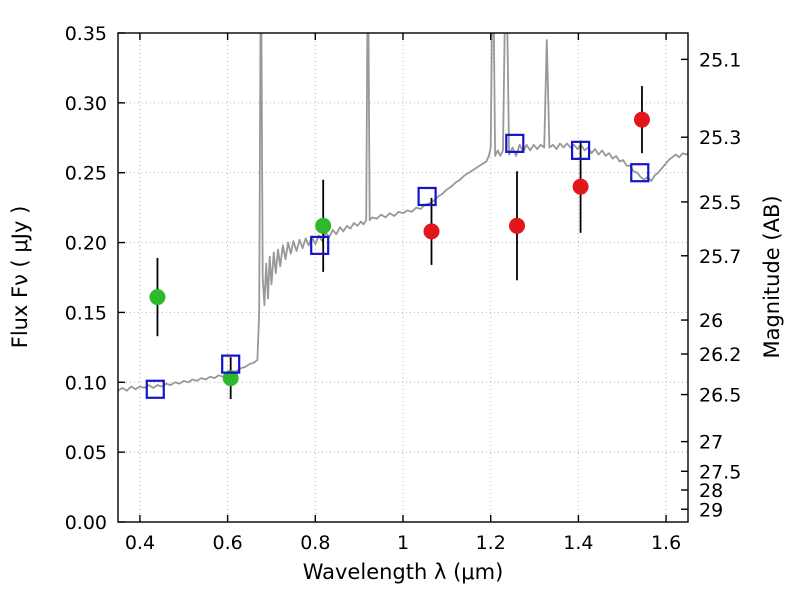  Describe the element at coordinates (86, 244) in the screenshot. I see `y-tick-label: 0.20` at that location.